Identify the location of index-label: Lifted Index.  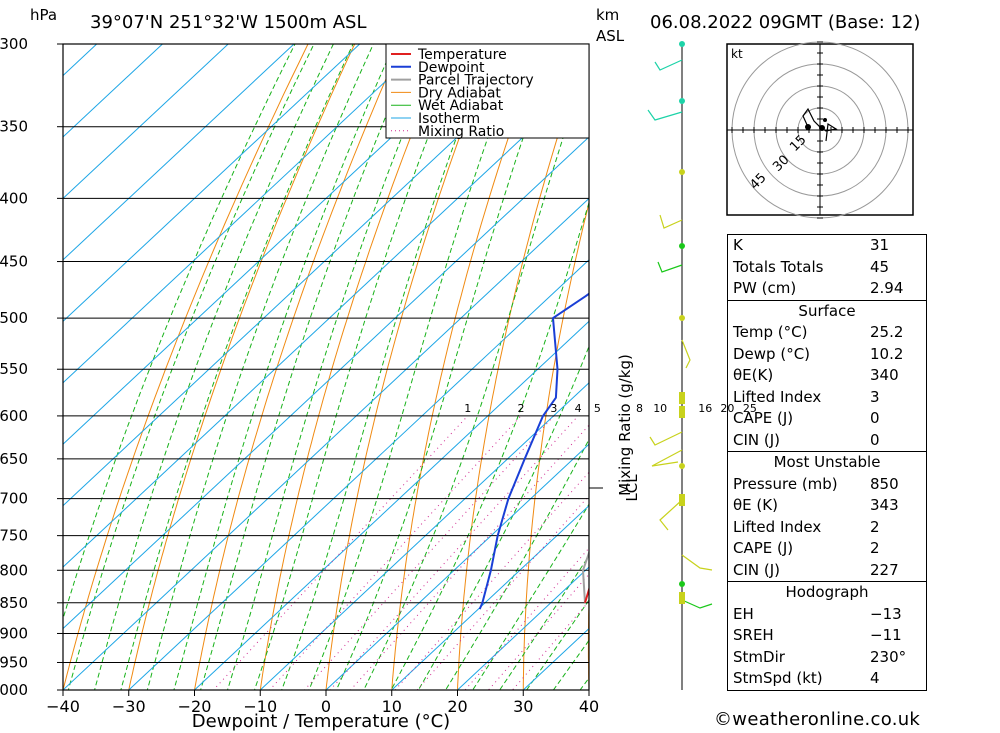
(777, 396).